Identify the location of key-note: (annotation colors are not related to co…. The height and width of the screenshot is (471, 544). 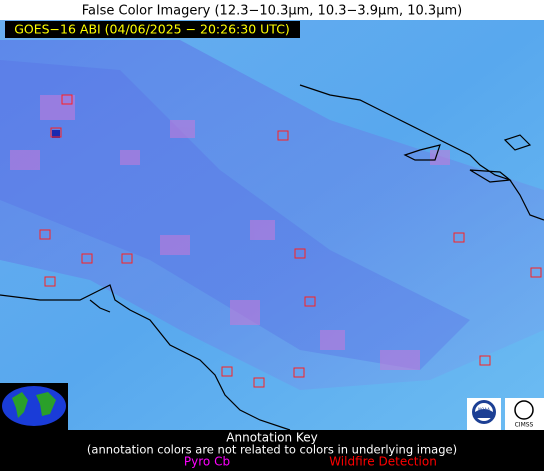
(272, 450).